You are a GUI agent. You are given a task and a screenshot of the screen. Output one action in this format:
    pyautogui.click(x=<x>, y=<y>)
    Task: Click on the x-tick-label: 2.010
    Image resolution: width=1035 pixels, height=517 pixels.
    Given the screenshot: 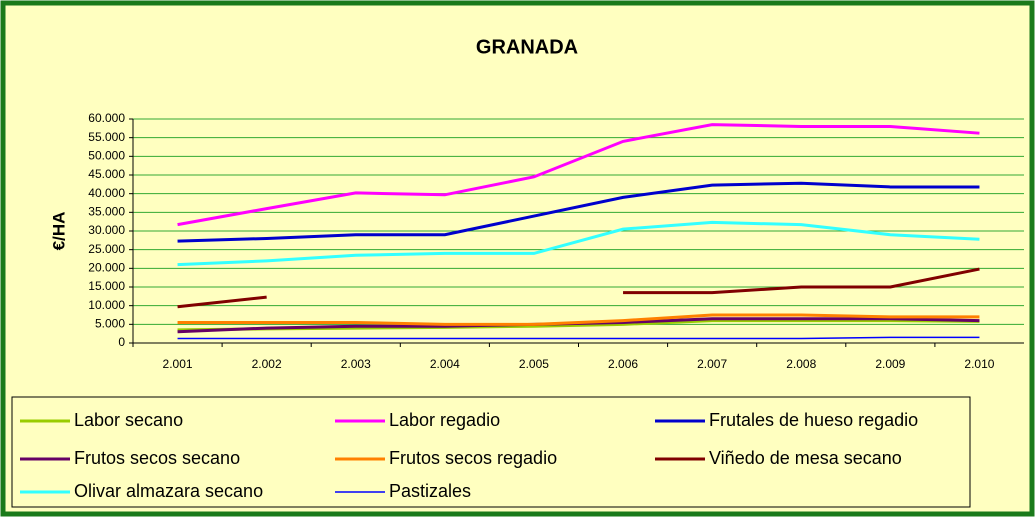 What is the action you would take?
    pyautogui.click(x=979, y=364)
    